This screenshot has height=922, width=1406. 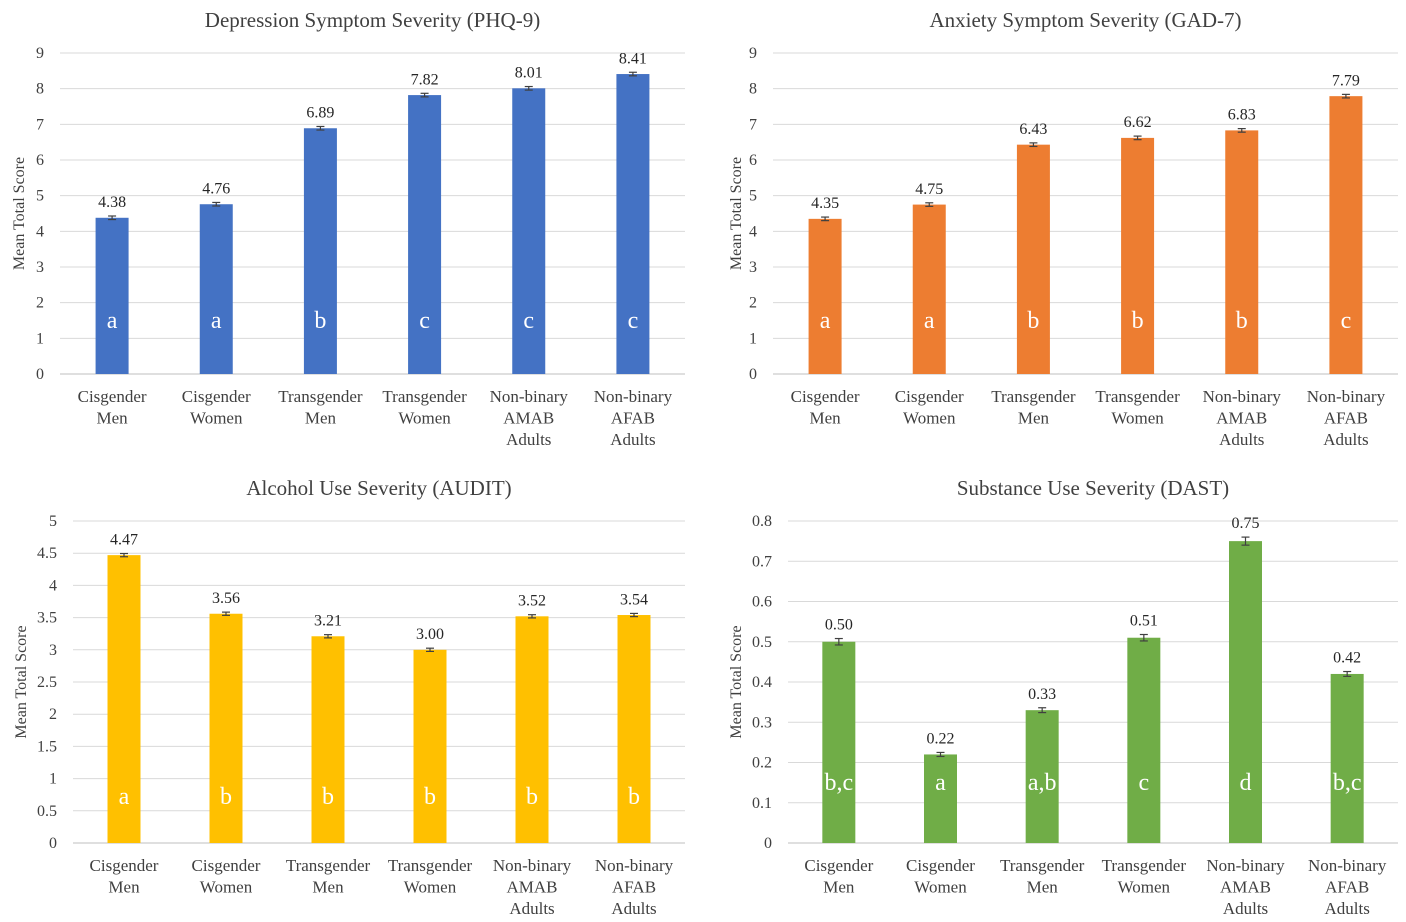 I want to click on x-tick-label: Cisgender Women, so click(x=226, y=876).